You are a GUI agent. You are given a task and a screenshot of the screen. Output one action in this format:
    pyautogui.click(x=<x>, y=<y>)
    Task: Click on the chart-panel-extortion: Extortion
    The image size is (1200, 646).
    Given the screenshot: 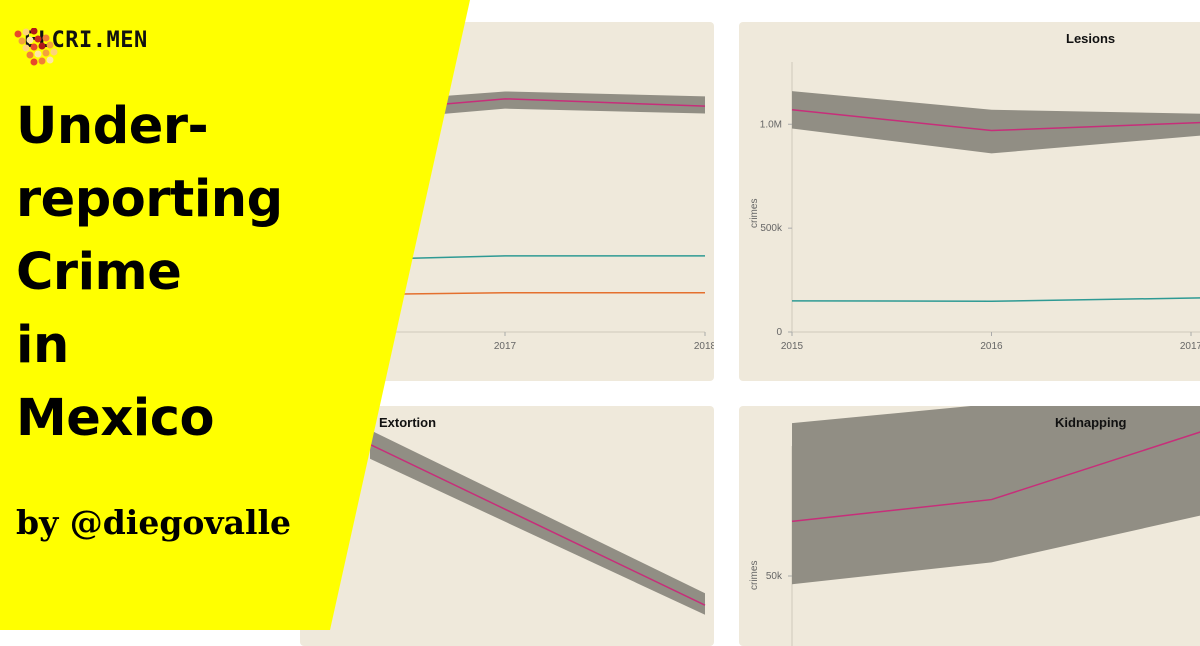 What is the action you would take?
    pyautogui.click(x=507, y=526)
    